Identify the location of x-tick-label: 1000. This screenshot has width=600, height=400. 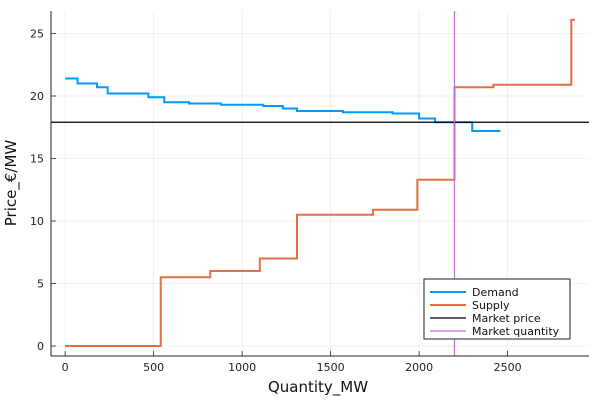
(242, 367).